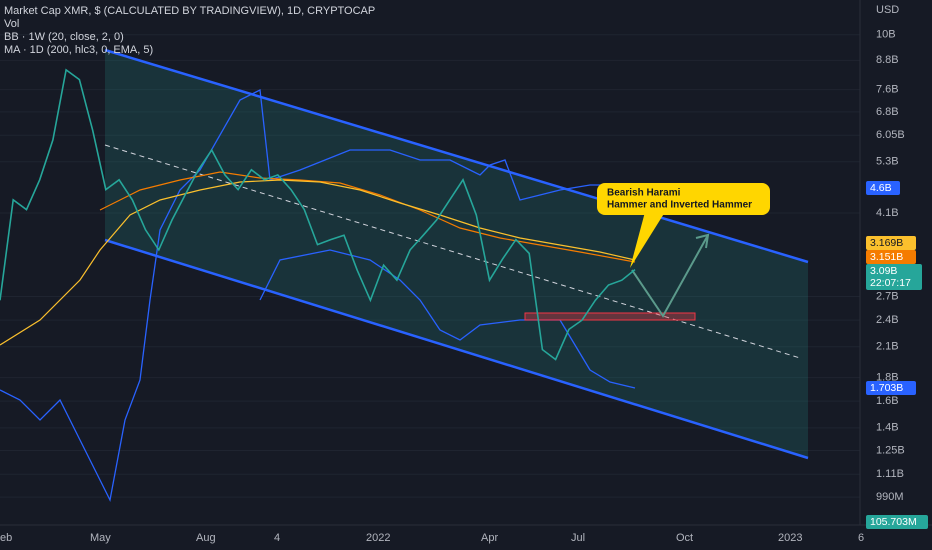 The height and width of the screenshot is (550, 932). What do you see at coordinates (887, 112) in the screenshot?
I see `y-tick-label: 6.8B` at bounding box center [887, 112].